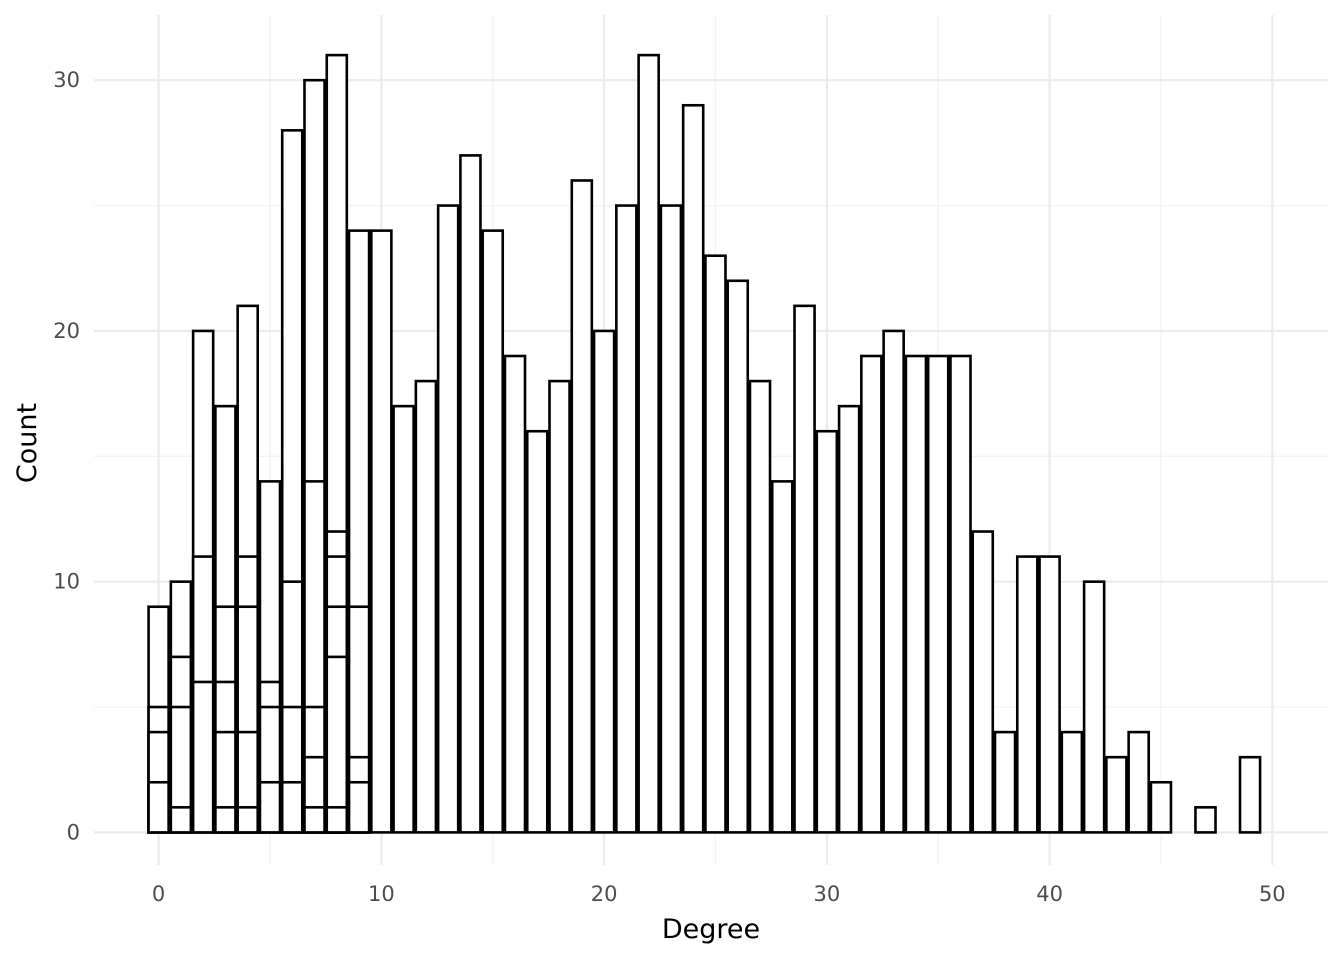 Image resolution: width=1344 pixels, height=960 pixels. Describe the element at coordinates (381, 894) in the screenshot. I see `x-tick-label: 10` at that location.